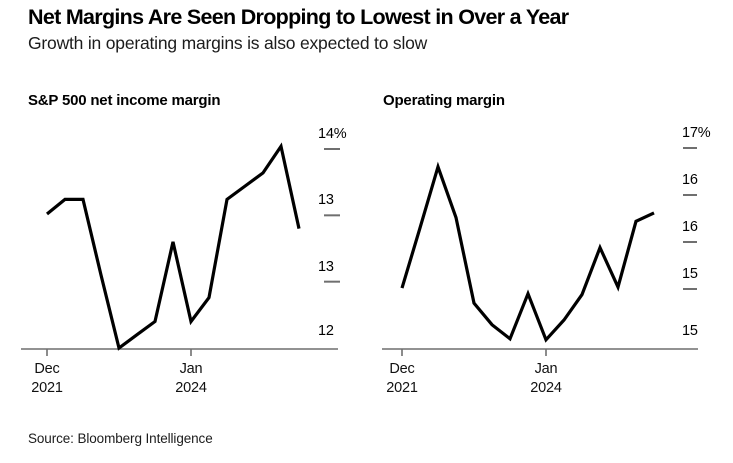 The width and height of the screenshot is (733, 463). What do you see at coordinates (124, 100) in the screenshot?
I see `left-chart-title: S&P 500 net income margin` at bounding box center [124, 100].